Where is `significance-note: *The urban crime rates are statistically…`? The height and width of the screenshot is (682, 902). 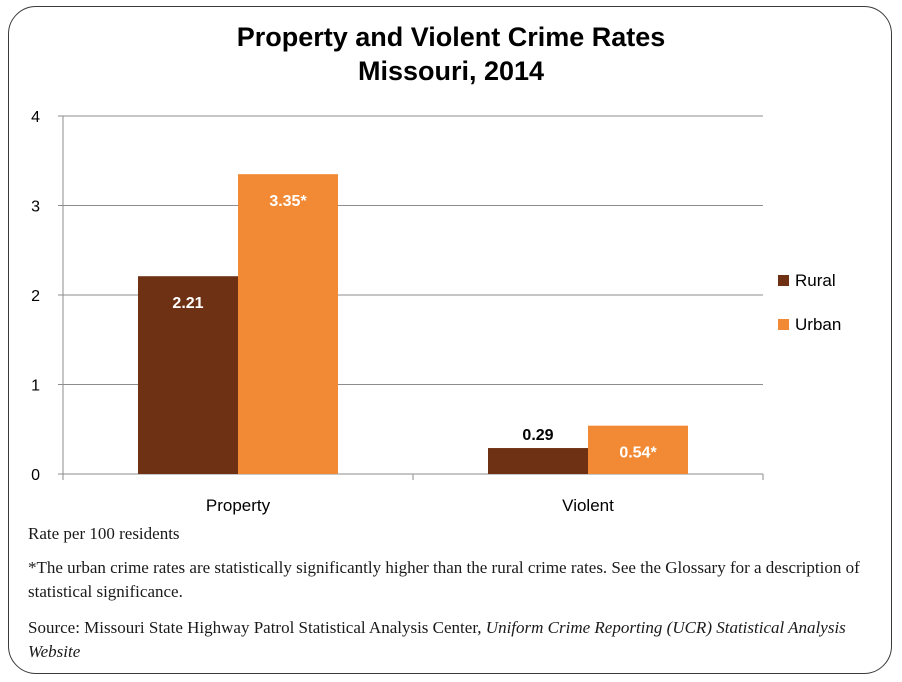
significance-note: *The urban crime rates are statistically… is located at coordinates (444, 579).